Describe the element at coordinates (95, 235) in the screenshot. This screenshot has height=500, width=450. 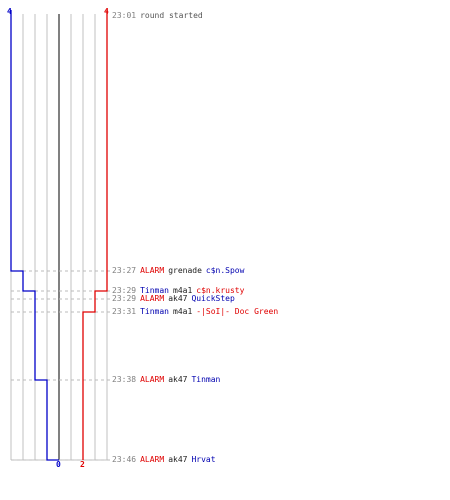
I see `red-team-line` at that location.